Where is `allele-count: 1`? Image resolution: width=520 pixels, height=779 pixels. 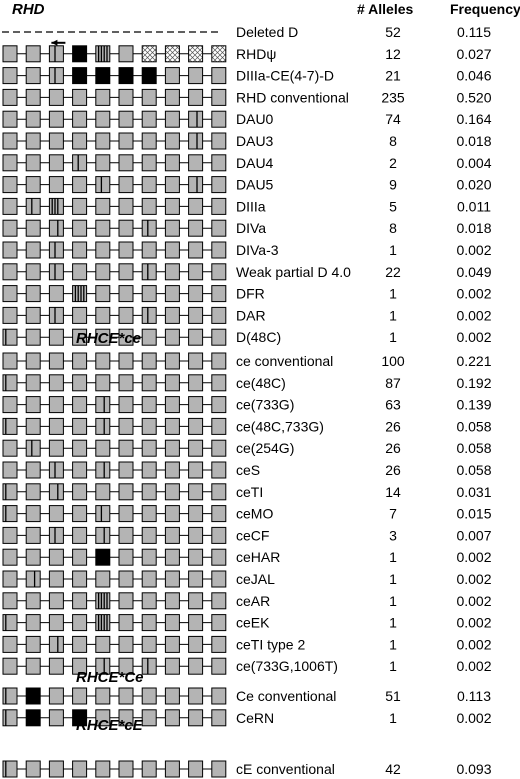 allele-count: 1 is located at coordinates (393, 294).